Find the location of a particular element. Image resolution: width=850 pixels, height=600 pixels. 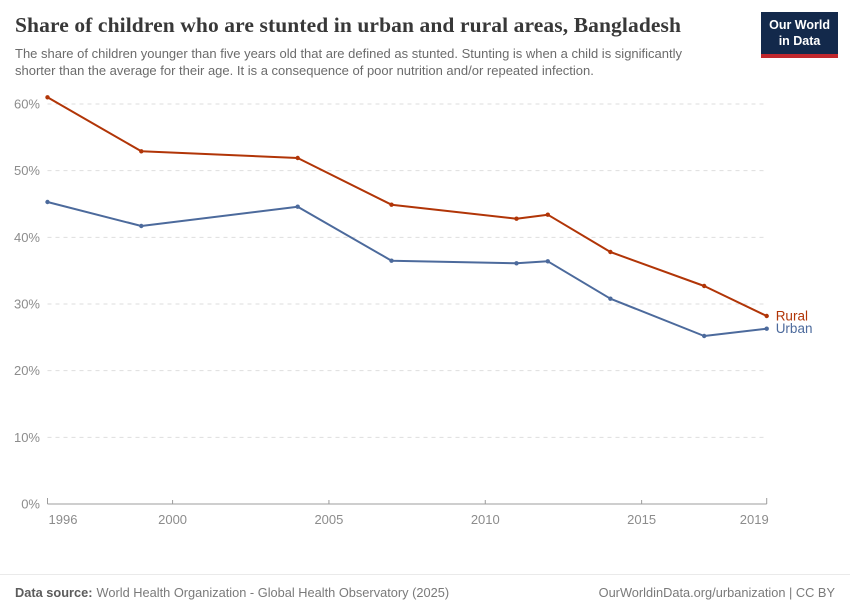

y-axis-tick-label: 60% is located at coordinates (27, 103).